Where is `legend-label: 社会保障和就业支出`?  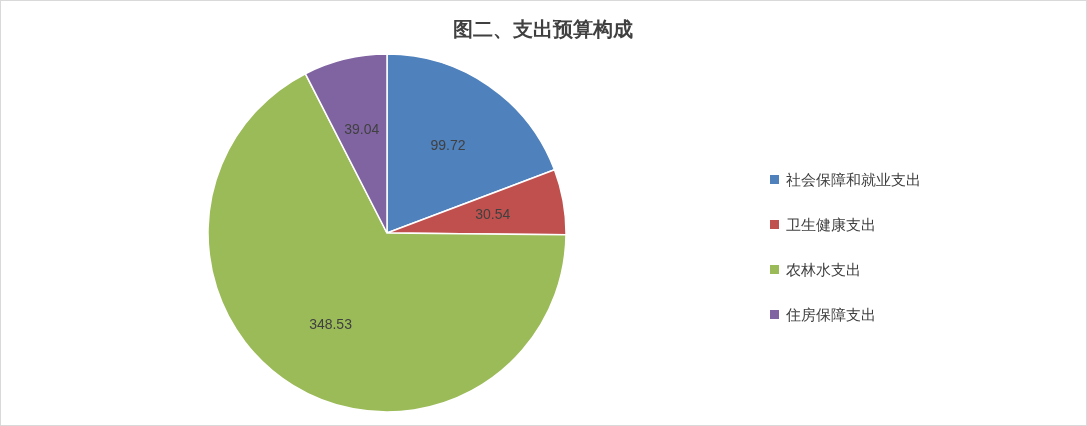 legend-label: 社会保障和就业支出 is located at coordinates (853, 179).